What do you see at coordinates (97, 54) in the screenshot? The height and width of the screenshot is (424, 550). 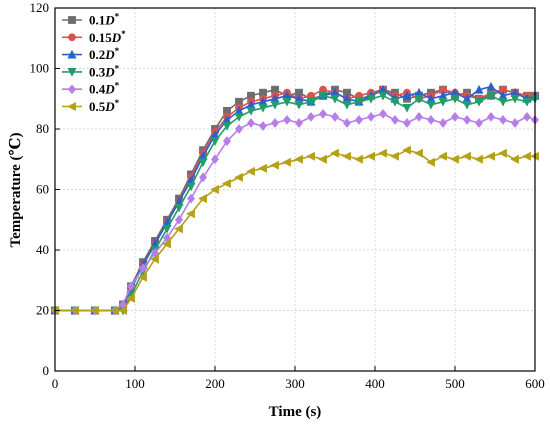 I see `legend-label-number: 0.2` at bounding box center [97, 54].